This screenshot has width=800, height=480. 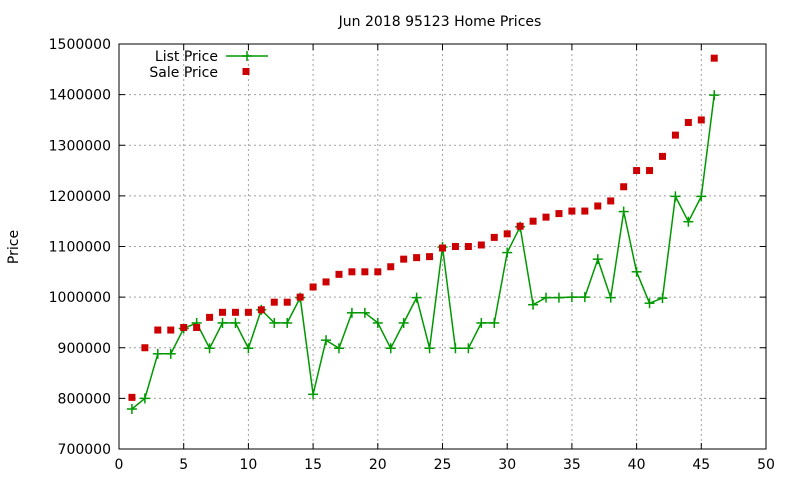 What do you see at coordinates (186, 57) in the screenshot?
I see `legend-label-list-price: List Price` at bounding box center [186, 57].